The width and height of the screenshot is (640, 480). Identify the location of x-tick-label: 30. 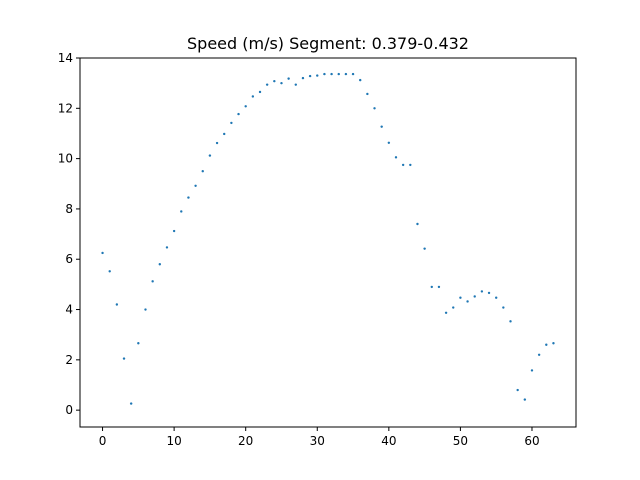
(317, 441).